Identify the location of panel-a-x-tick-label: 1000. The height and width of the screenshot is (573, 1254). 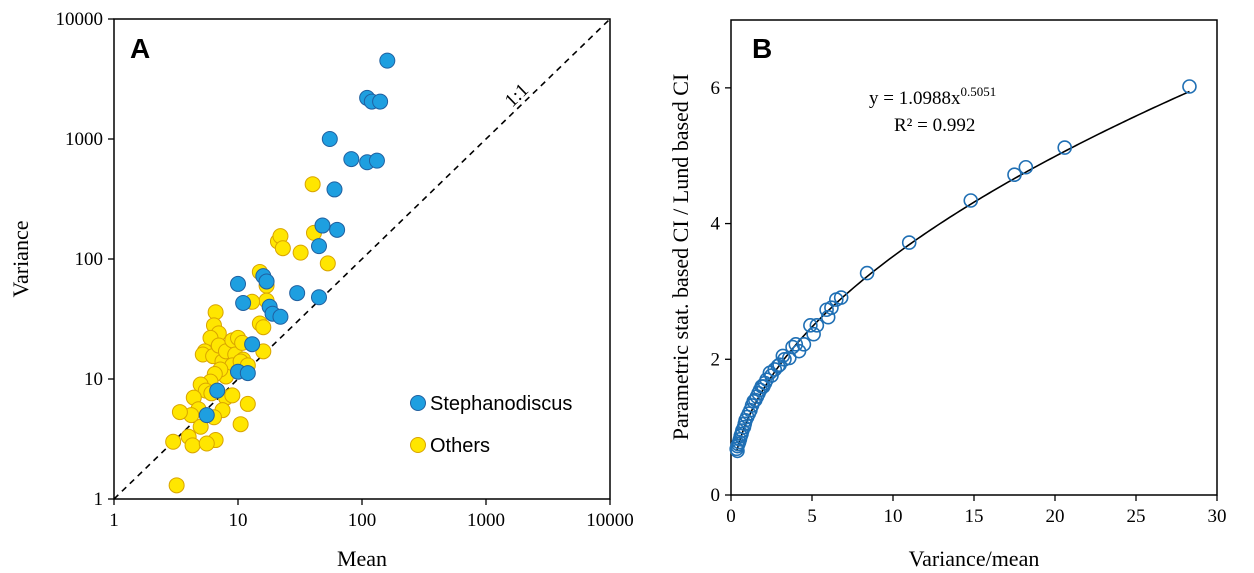
(486, 520).